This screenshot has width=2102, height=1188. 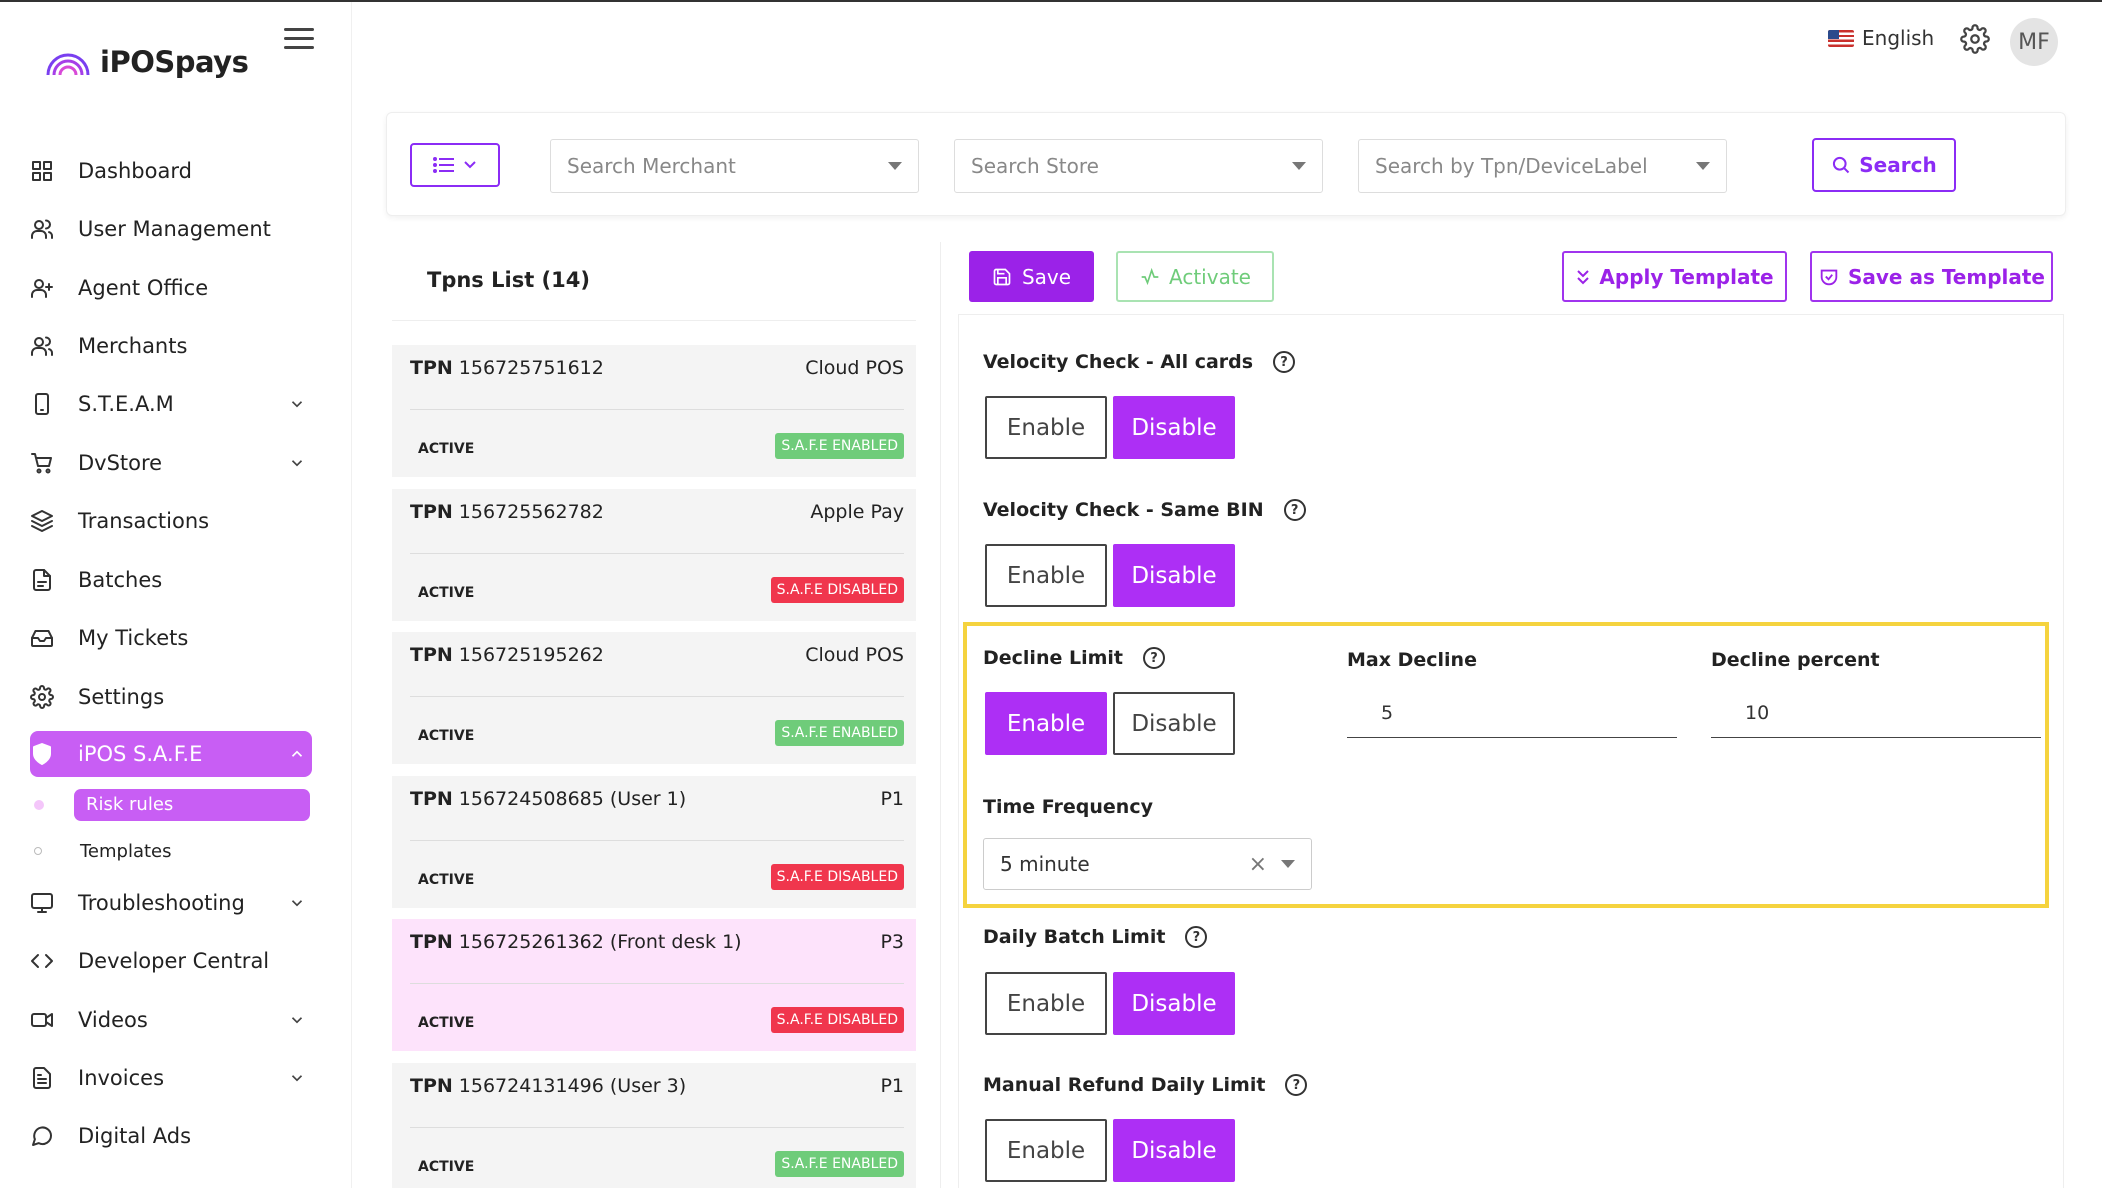 I want to click on chat-icon, so click(x=42, y=1136).